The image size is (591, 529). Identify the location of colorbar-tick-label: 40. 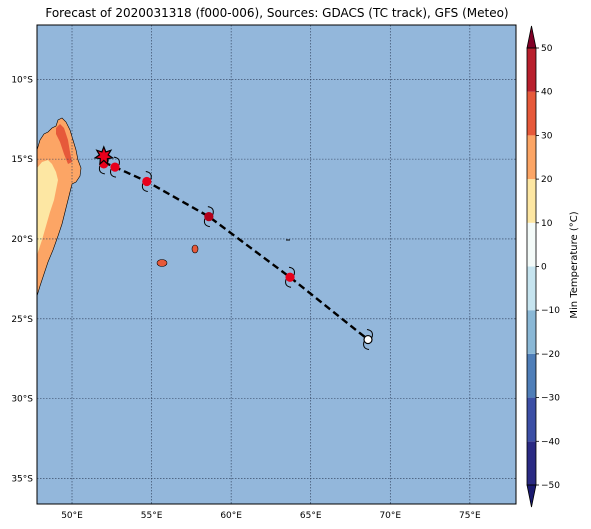
(547, 93).